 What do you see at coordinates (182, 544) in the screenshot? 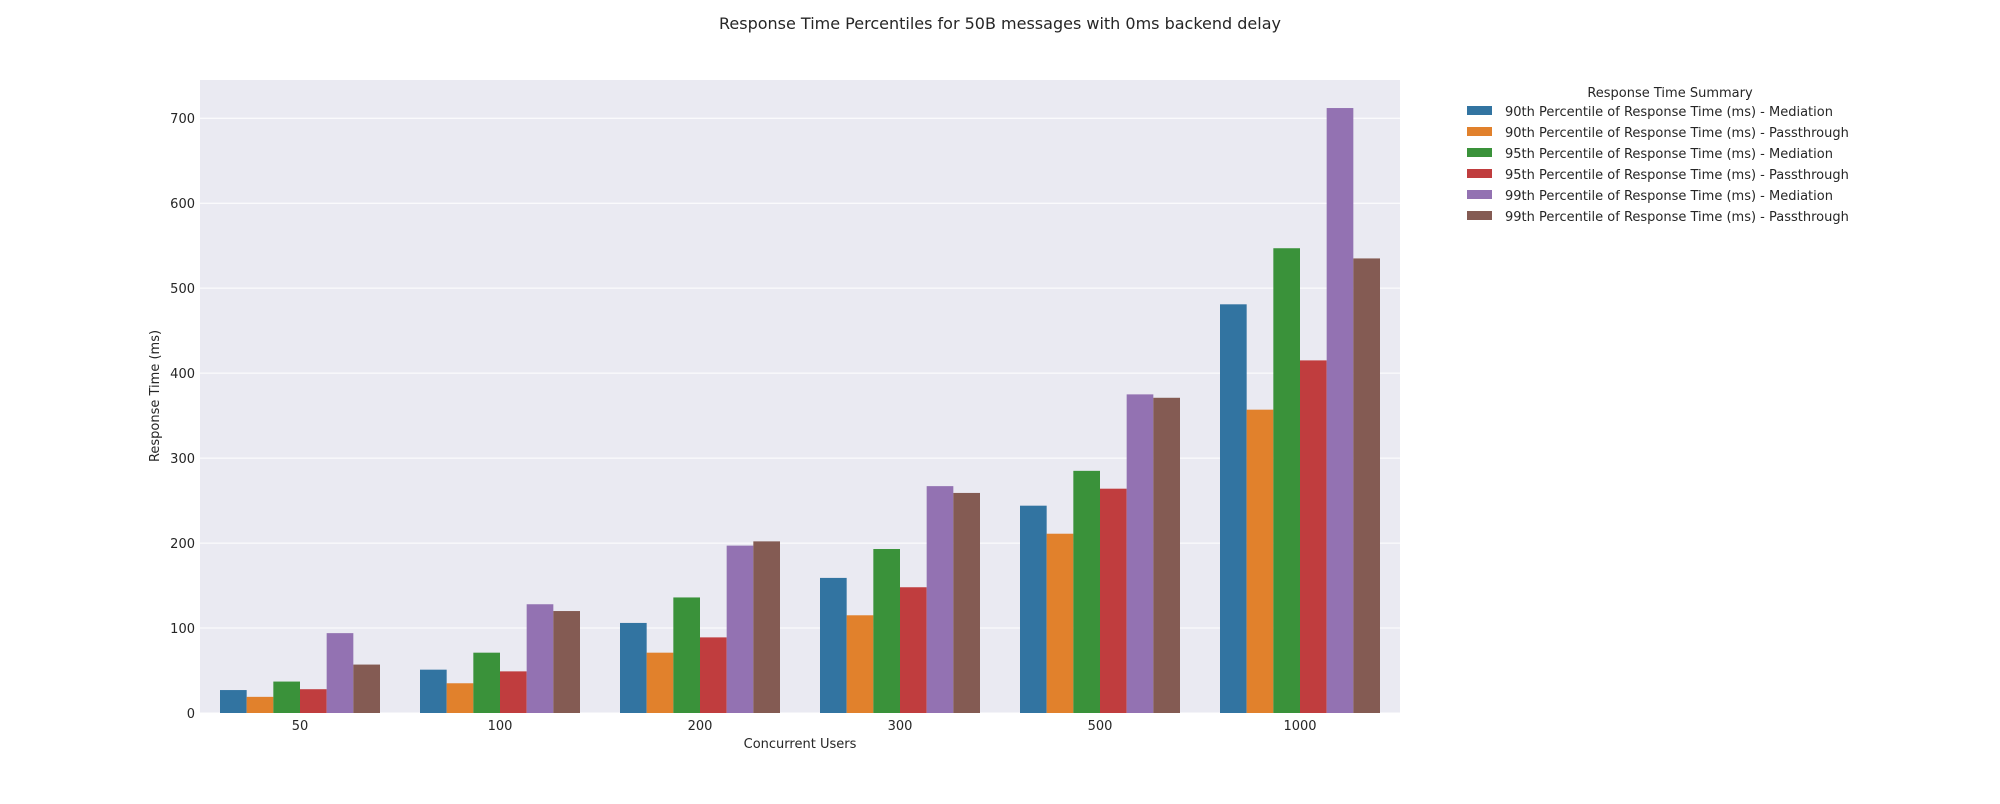
I see `y-tick-label: 200` at bounding box center [182, 544].